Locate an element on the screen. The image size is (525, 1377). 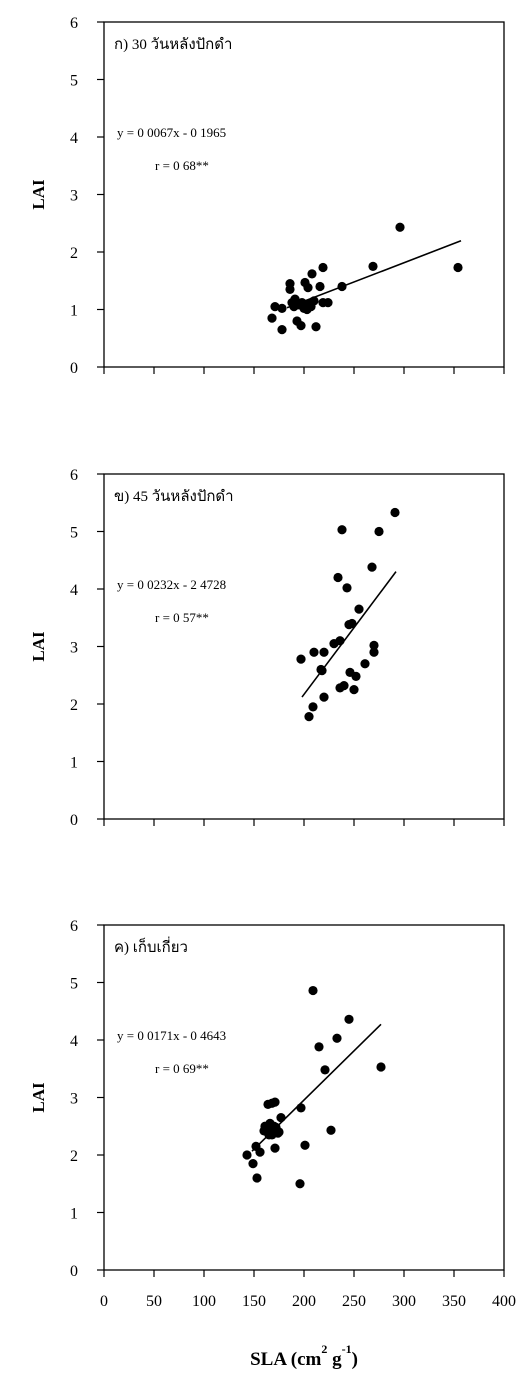
x-tick-label: 200 is located at coordinates (304, 1301).